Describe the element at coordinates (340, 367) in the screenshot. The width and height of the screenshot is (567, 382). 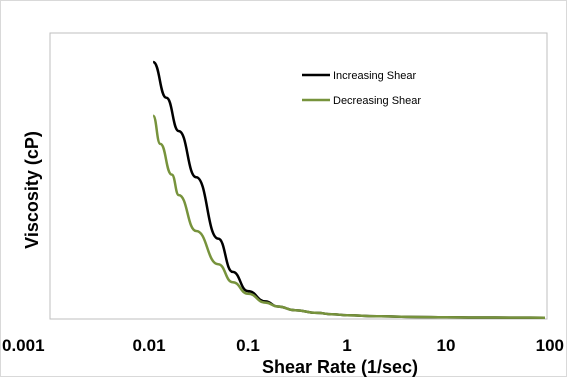
I see `x-axis-title: Shear Rate (1/sec)` at that location.